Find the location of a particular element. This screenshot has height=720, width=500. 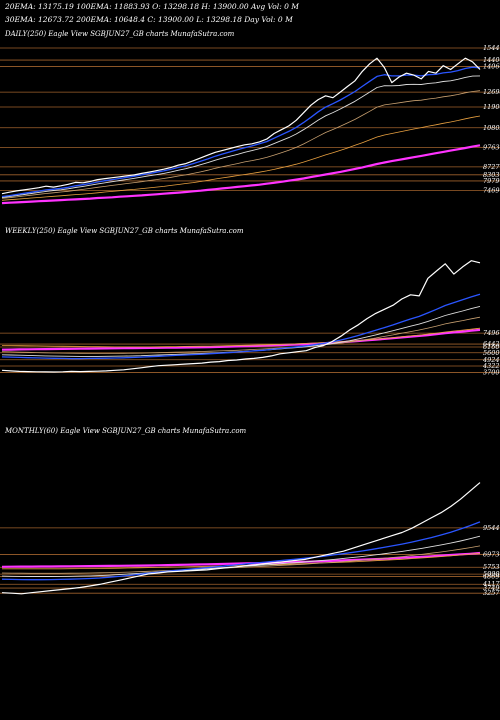

daily-level-label-12698: 12698 is located at coordinates (491, 92).